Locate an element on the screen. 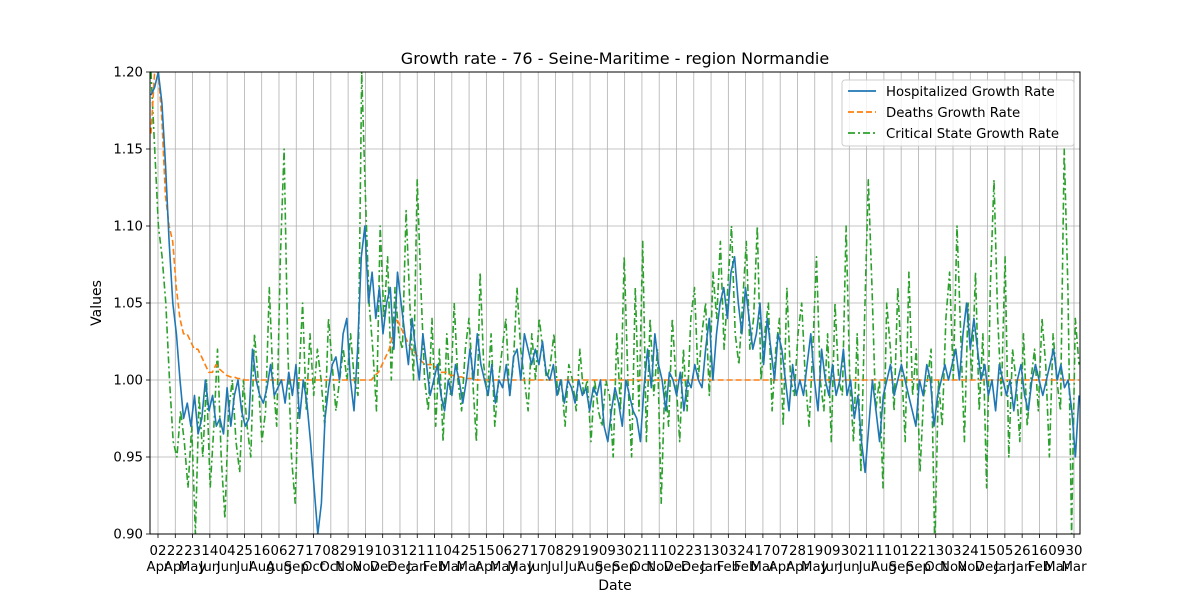  legend-label-0: Hospitalized Growth Rate is located at coordinates (970, 92).